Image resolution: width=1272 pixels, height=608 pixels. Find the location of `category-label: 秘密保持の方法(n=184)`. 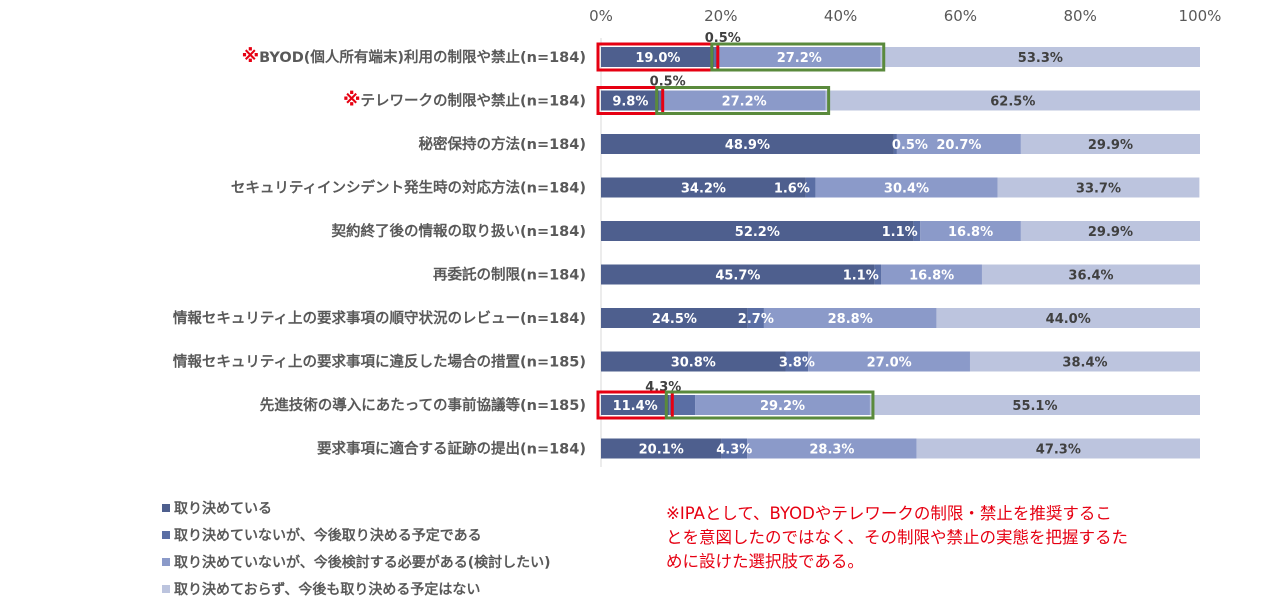

category-label: 秘密保持の方法(n=184) is located at coordinates (503, 144).